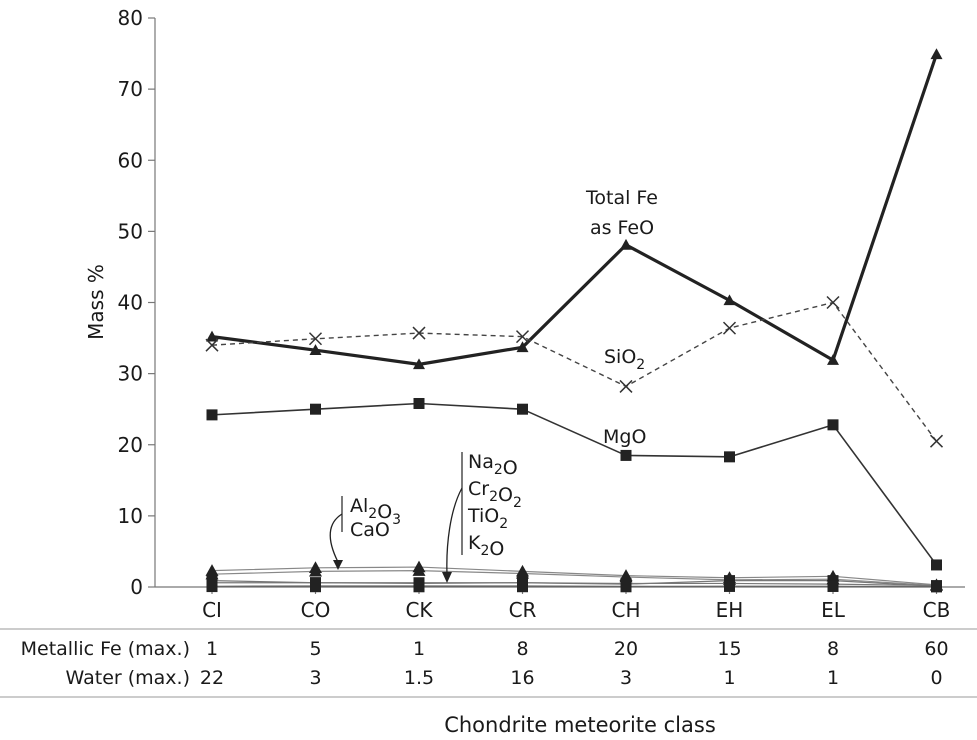 The width and height of the screenshot is (977, 740). Describe the element at coordinates (625, 610) in the screenshot. I see `x-tick-label: CH` at that location.